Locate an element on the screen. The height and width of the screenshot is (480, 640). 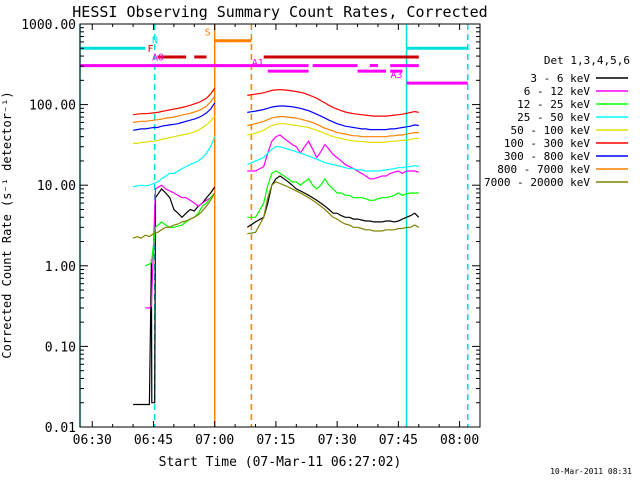
x-tick-label-6: 08:00 is located at coordinates (459, 440).